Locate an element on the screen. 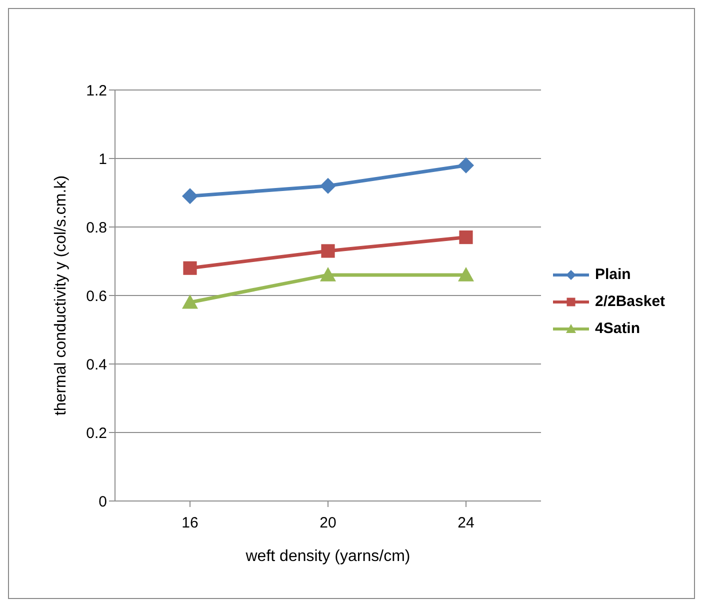  y-axis-title: thermal conductivity y (col/s.cm.k) is located at coordinates (61, 295).